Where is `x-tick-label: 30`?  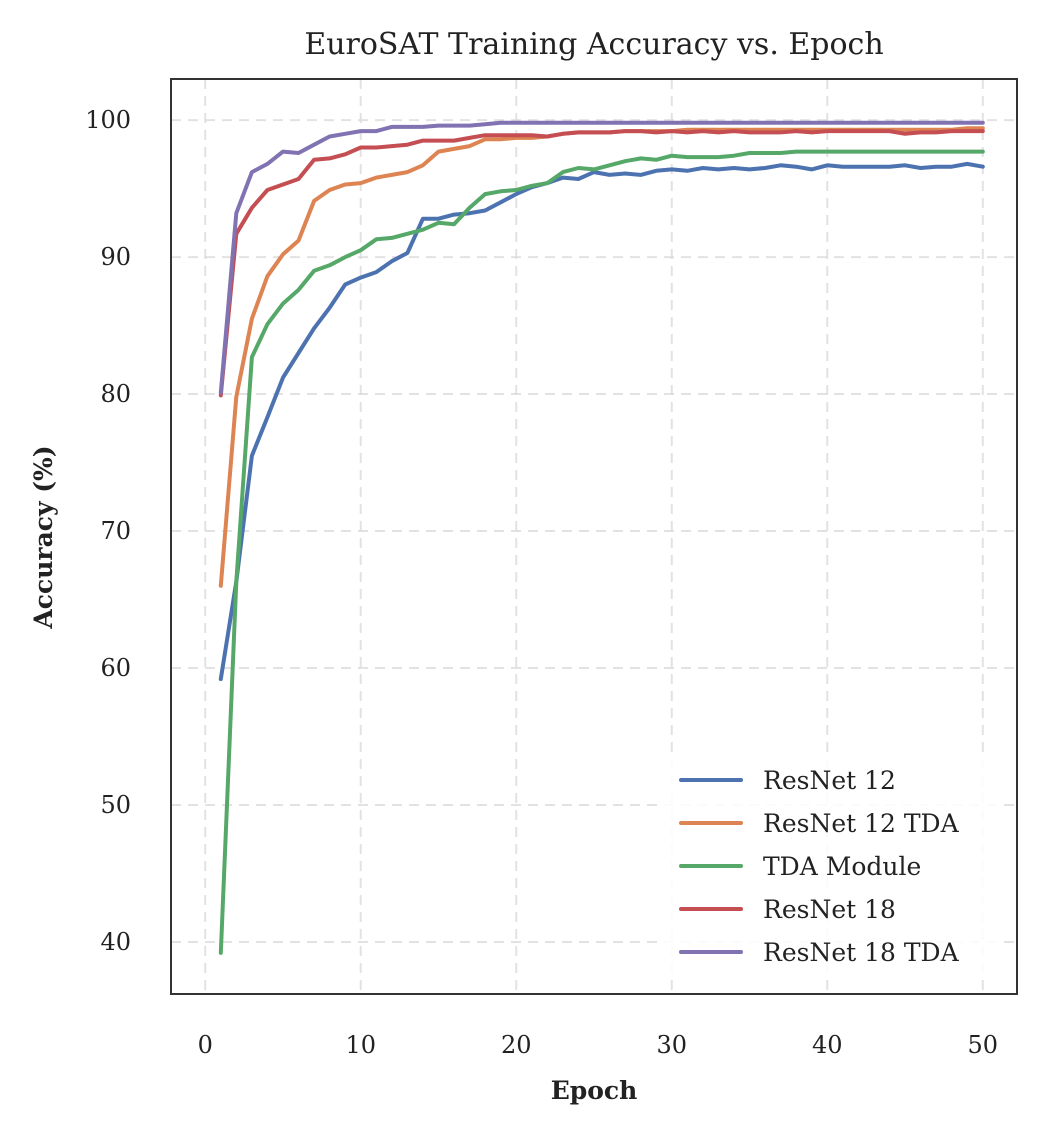 x-tick-label: 30 is located at coordinates (671, 1045).